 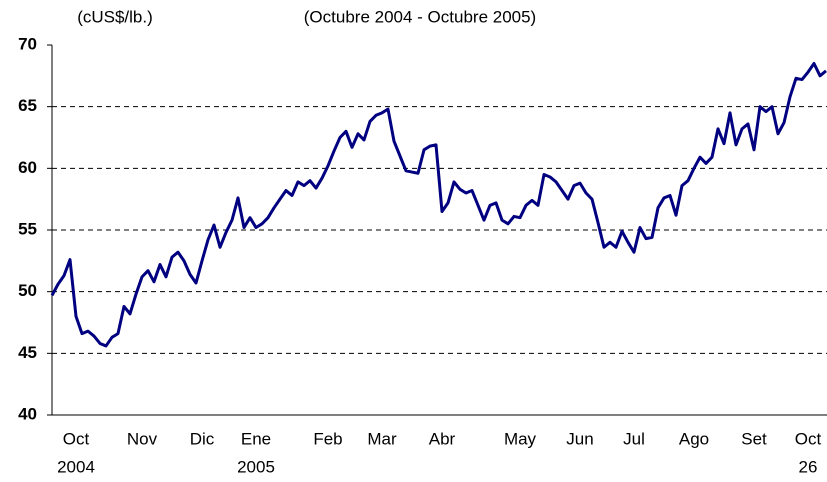 I want to click on x-tick-label: Ene, so click(x=256, y=438).